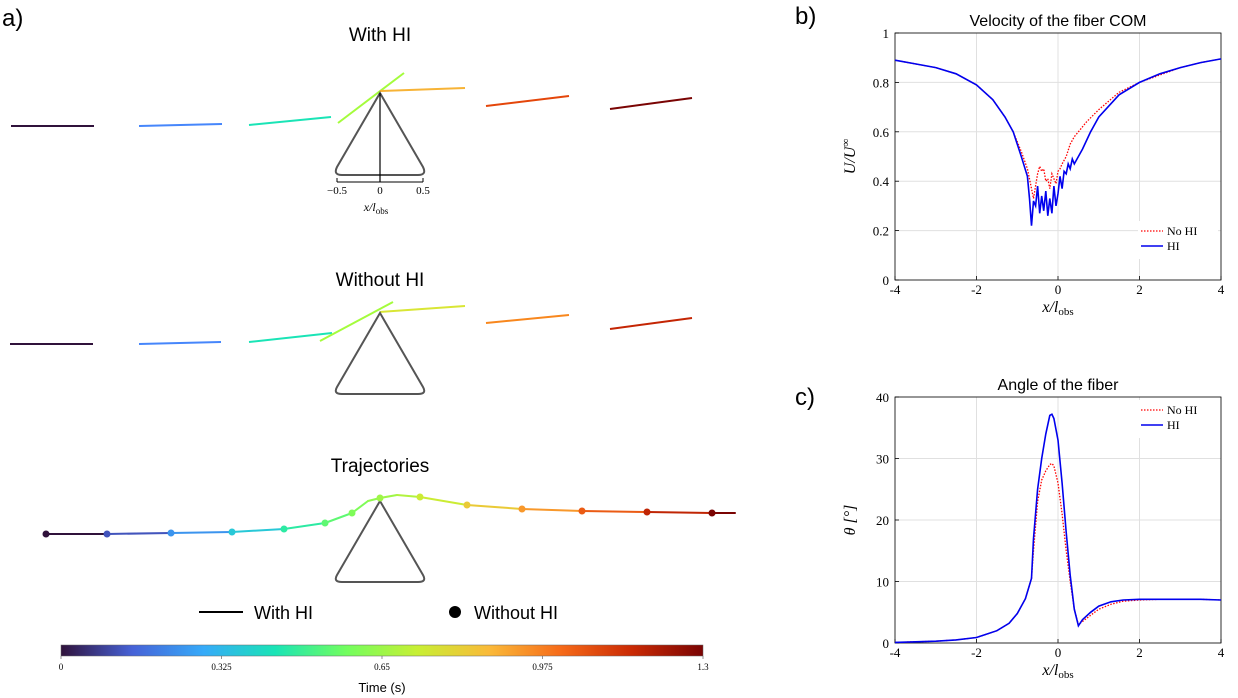  Describe the element at coordinates (380, 191) in the screenshot. I see `inset-tick-label: 0` at that location.